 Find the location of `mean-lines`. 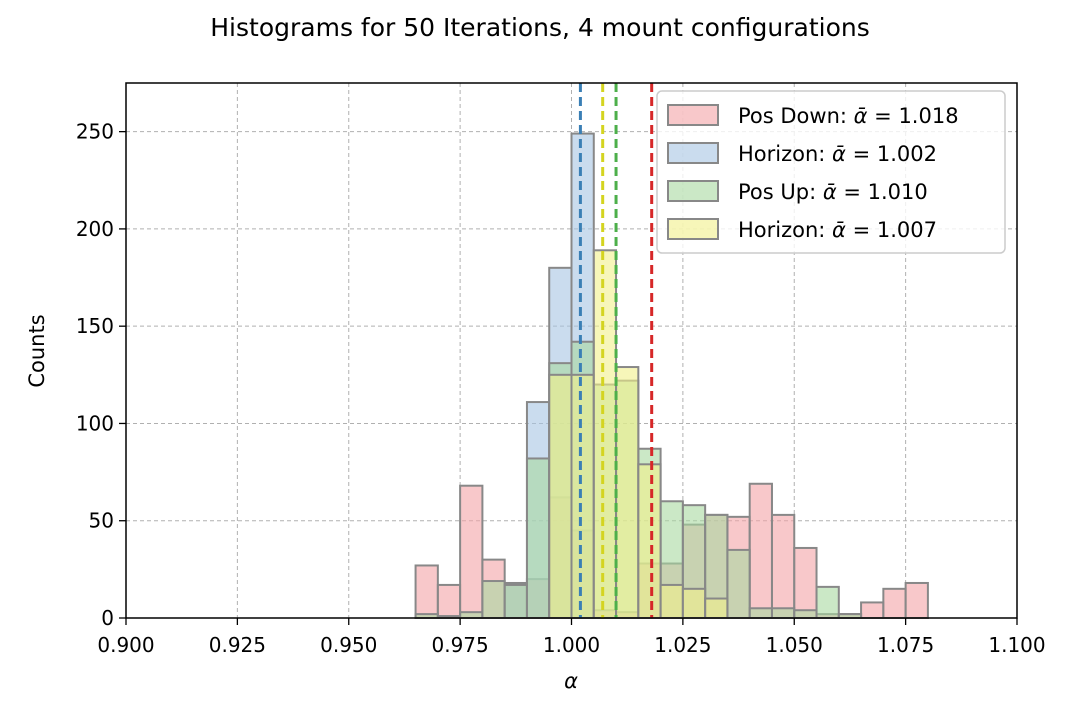

mean-lines is located at coordinates (616, 350).